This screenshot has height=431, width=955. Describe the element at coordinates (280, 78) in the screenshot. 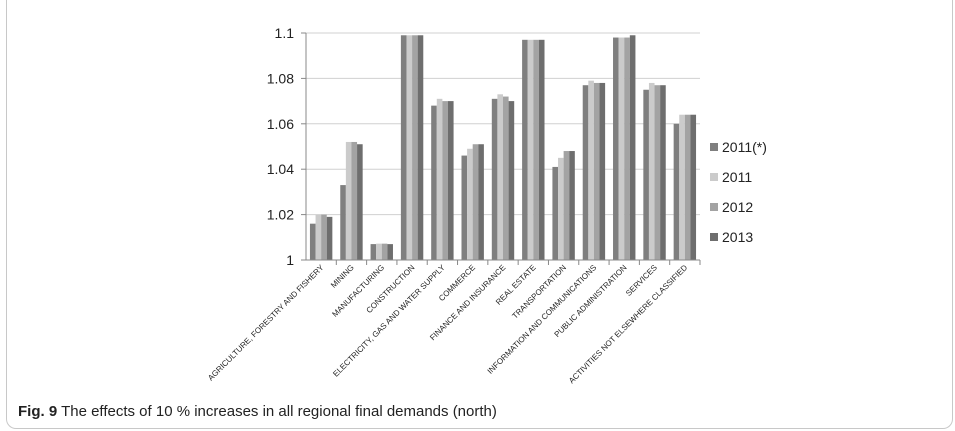

I see `y-tick-label: 1.08` at that location.